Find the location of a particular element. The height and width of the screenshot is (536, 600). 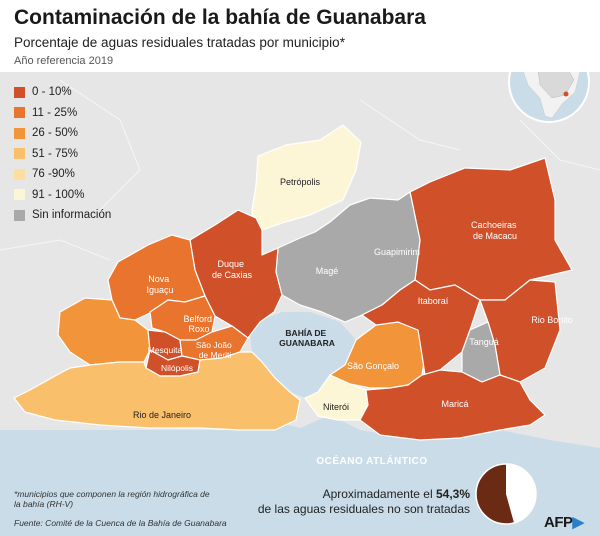

legend-item-4: 76 -90% is located at coordinates (62, 174).